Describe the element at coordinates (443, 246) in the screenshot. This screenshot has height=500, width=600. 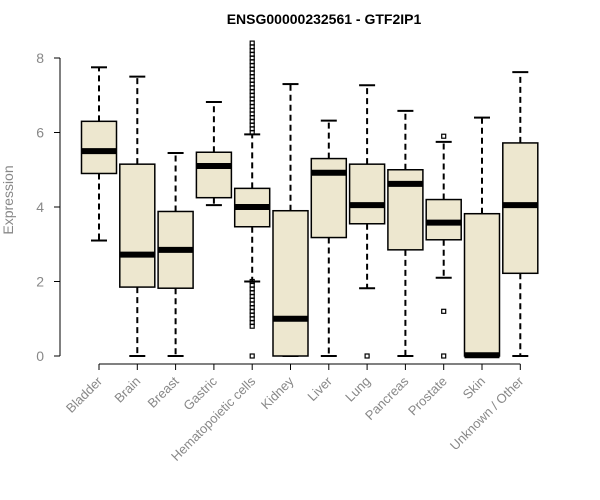
I see `box-prostate` at that location.